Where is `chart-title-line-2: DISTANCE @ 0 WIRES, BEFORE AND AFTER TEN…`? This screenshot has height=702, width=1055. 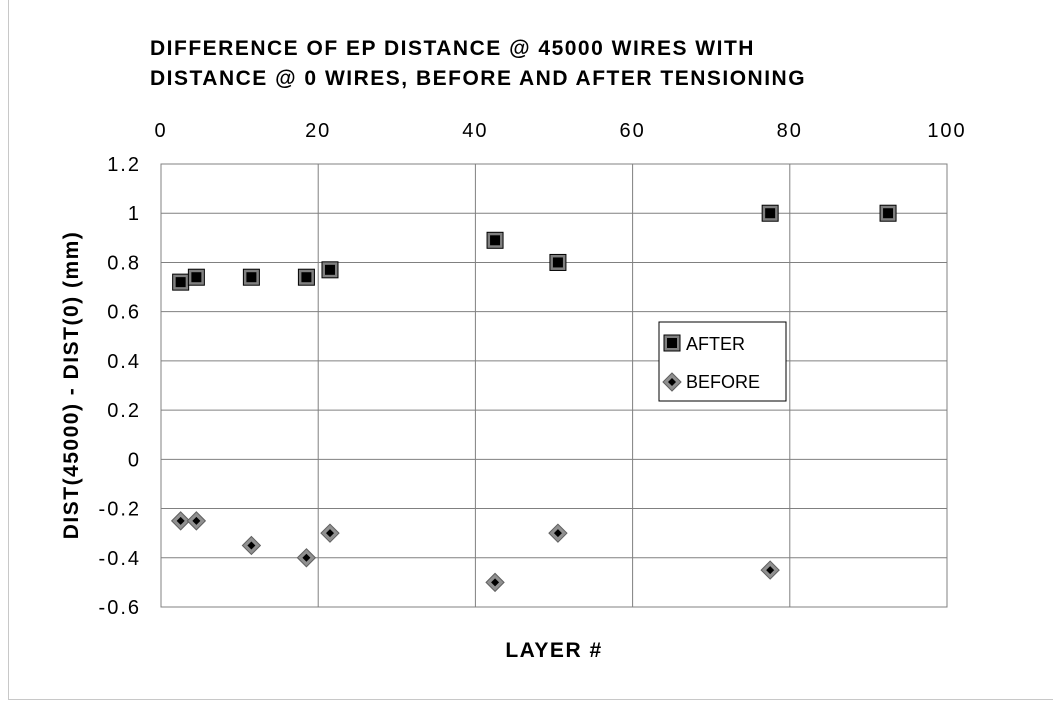 chart-title-line-2: DISTANCE @ 0 WIRES, BEFORE AND AFTER TEN… is located at coordinates (478, 78).